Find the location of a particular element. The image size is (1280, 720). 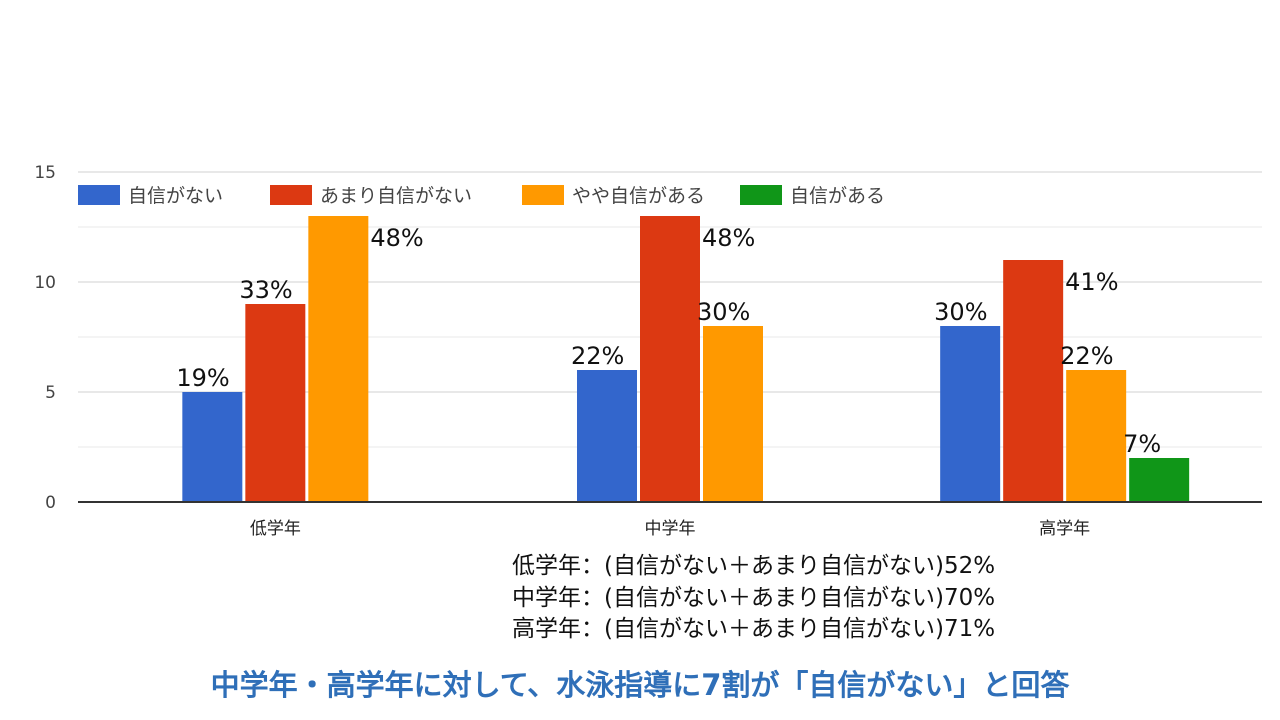

legend-label: あまり自信がない is located at coordinates (396, 196).